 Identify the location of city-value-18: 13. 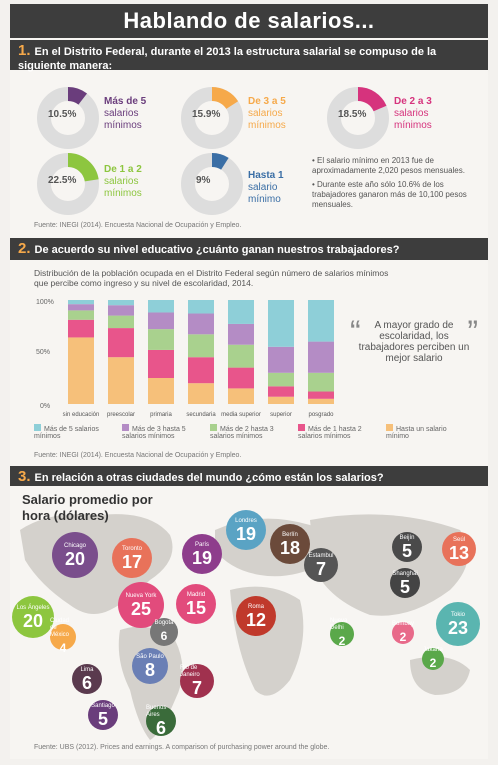
(459, 553).